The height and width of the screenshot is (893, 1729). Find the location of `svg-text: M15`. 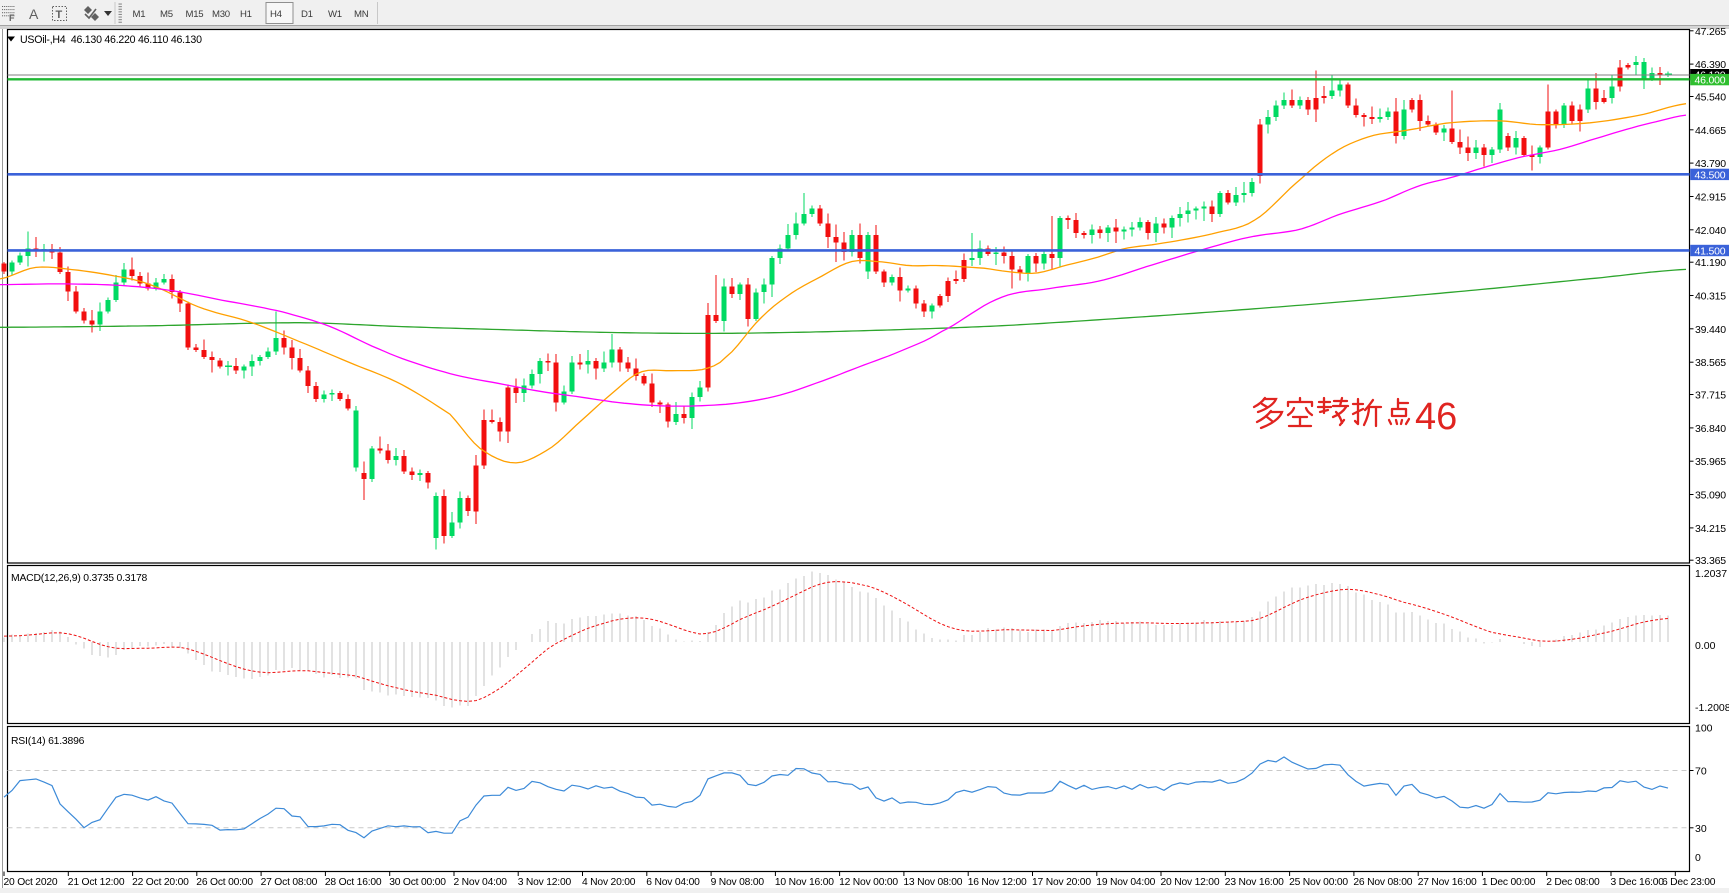

svg-text: M15 is located at coordinates (195, 14).